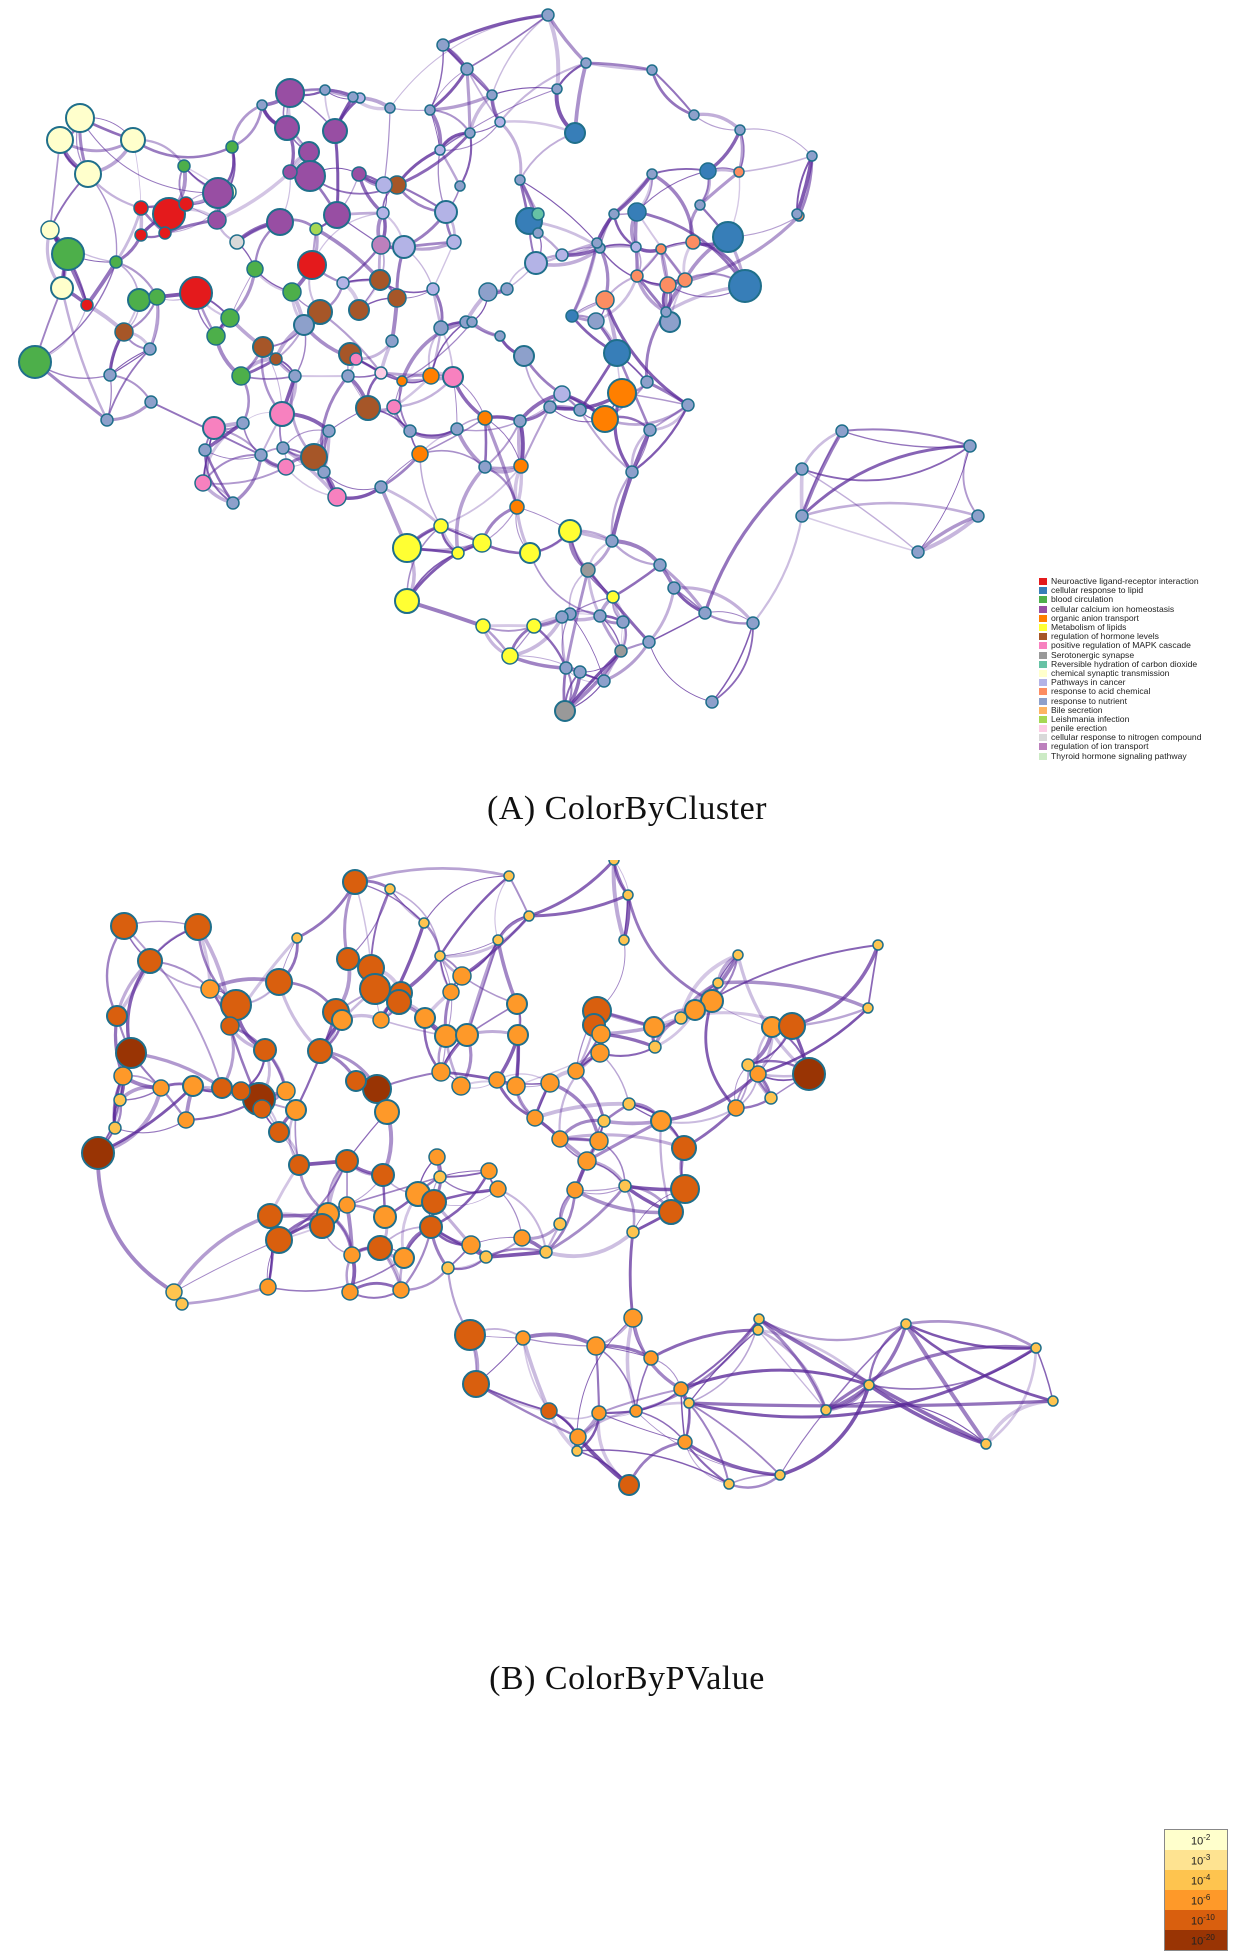  Describe the element at coordinates (1200, 1860) in the screenshot. I see `pvalue-legend-label: 10-3` at that location.